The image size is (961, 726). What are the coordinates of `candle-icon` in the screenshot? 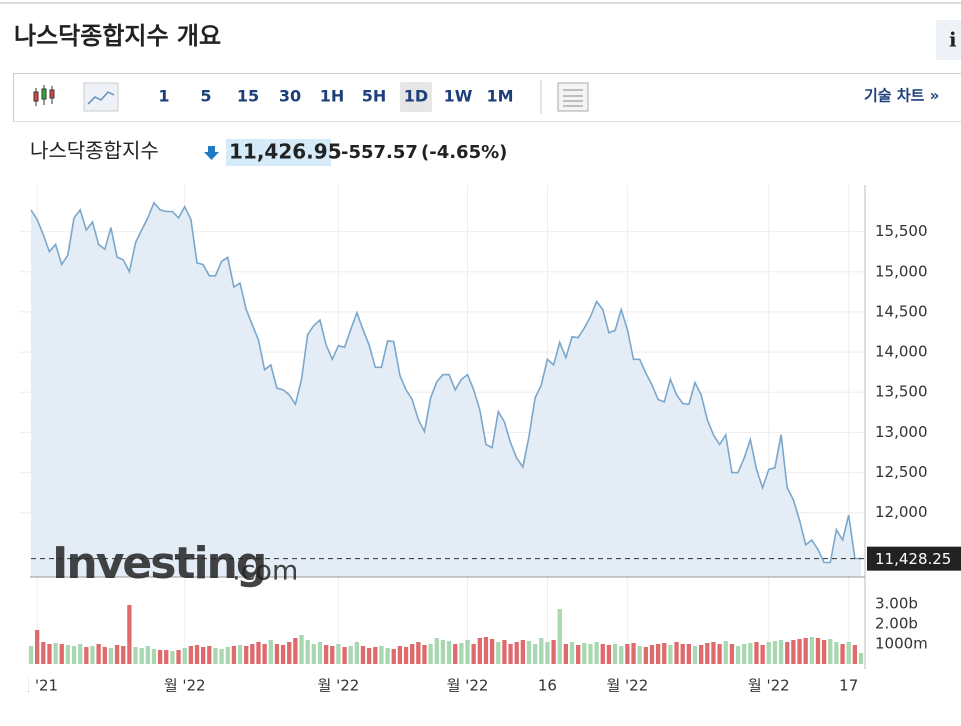 It's located at (44, 95).